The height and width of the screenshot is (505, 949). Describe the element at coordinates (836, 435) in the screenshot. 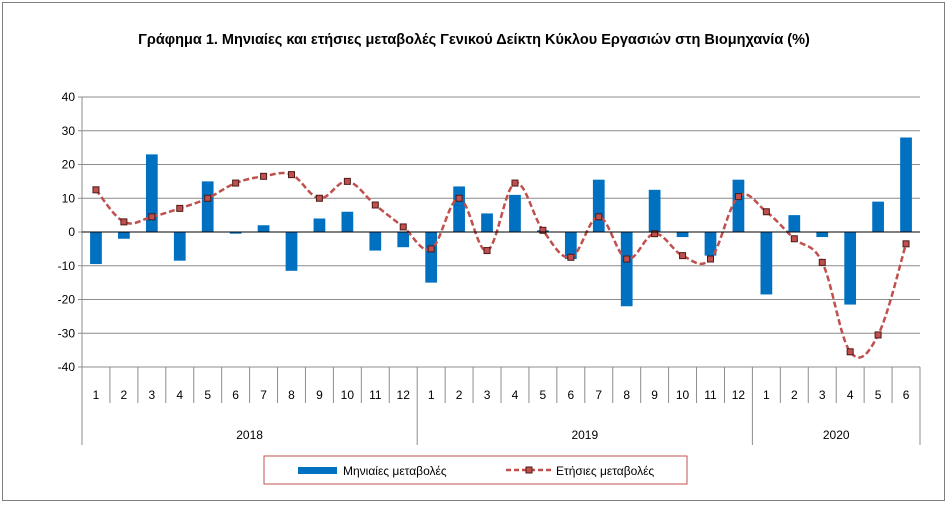

I see `x-group-label: 2020` at that location.